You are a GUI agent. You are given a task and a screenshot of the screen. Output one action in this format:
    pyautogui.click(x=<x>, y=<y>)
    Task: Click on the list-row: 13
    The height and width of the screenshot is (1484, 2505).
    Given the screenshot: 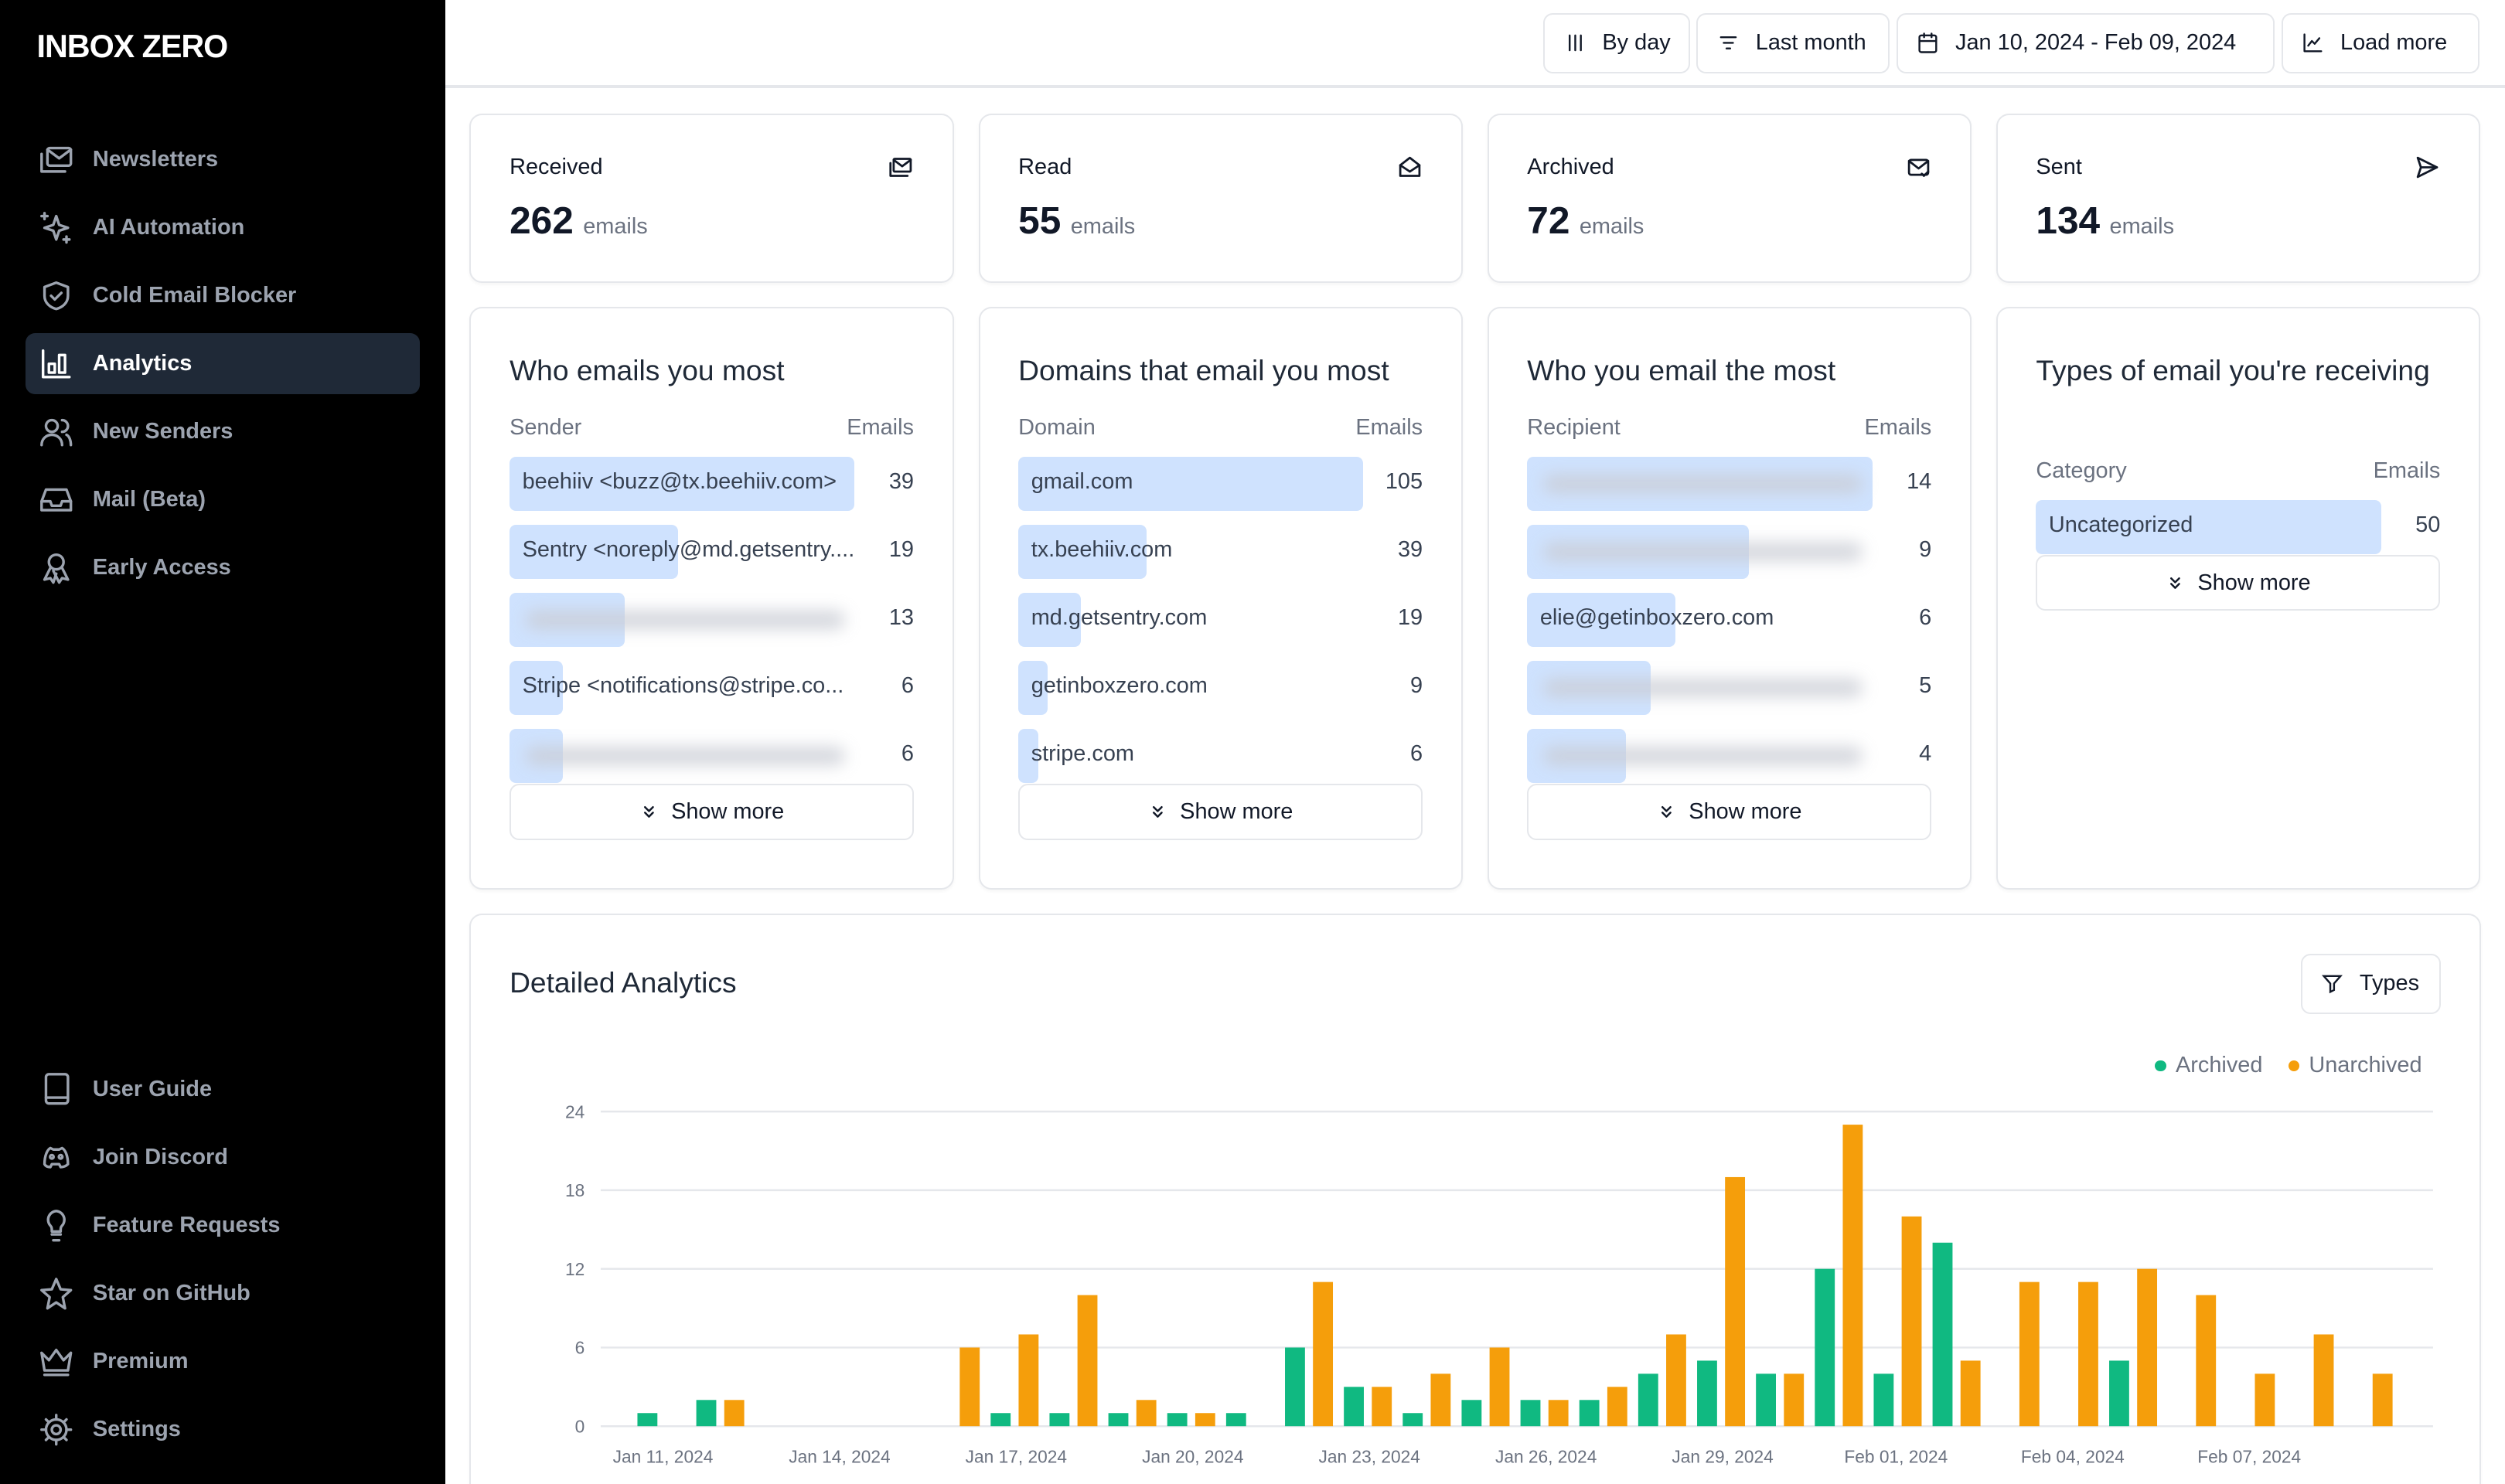 What is the action you would take?
    pyautogui.click(x=712, y=620)
    